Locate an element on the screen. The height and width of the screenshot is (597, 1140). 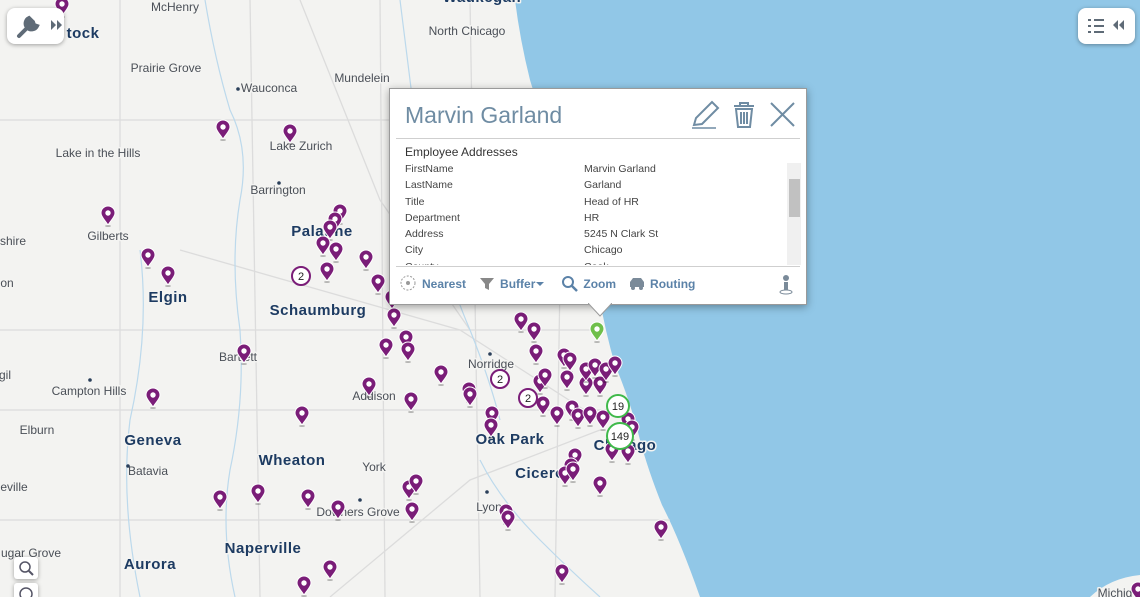
layers-button is located at coordinates (1106, 26).